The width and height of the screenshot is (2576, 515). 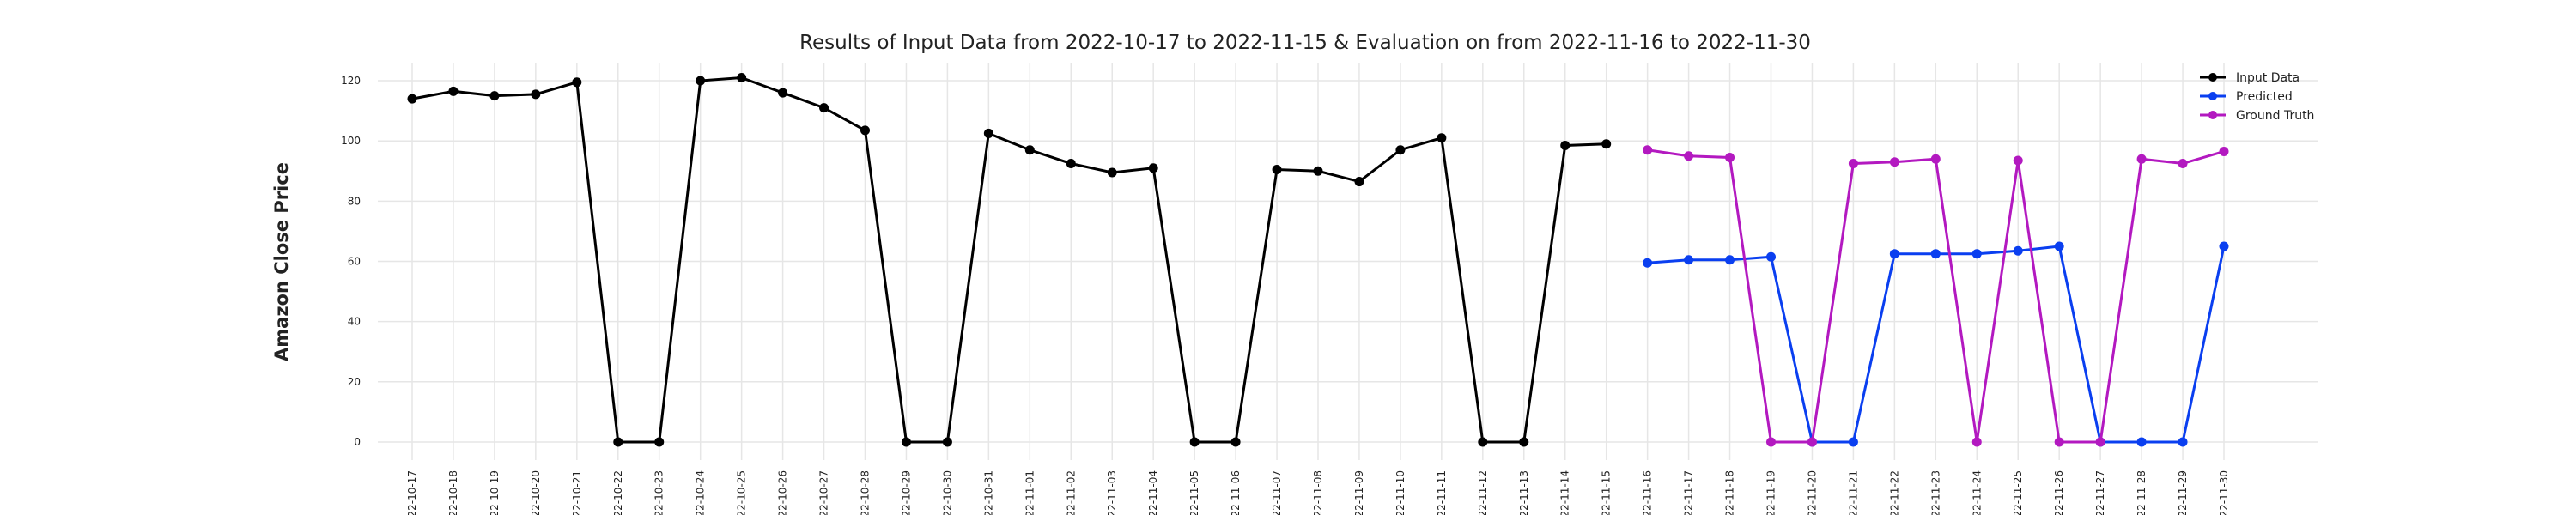 What do you see at coordinates (1771, 492) in the screenshot?
I see `x-tick-label: 2022-11-19` at bounding box center [1771, 492].